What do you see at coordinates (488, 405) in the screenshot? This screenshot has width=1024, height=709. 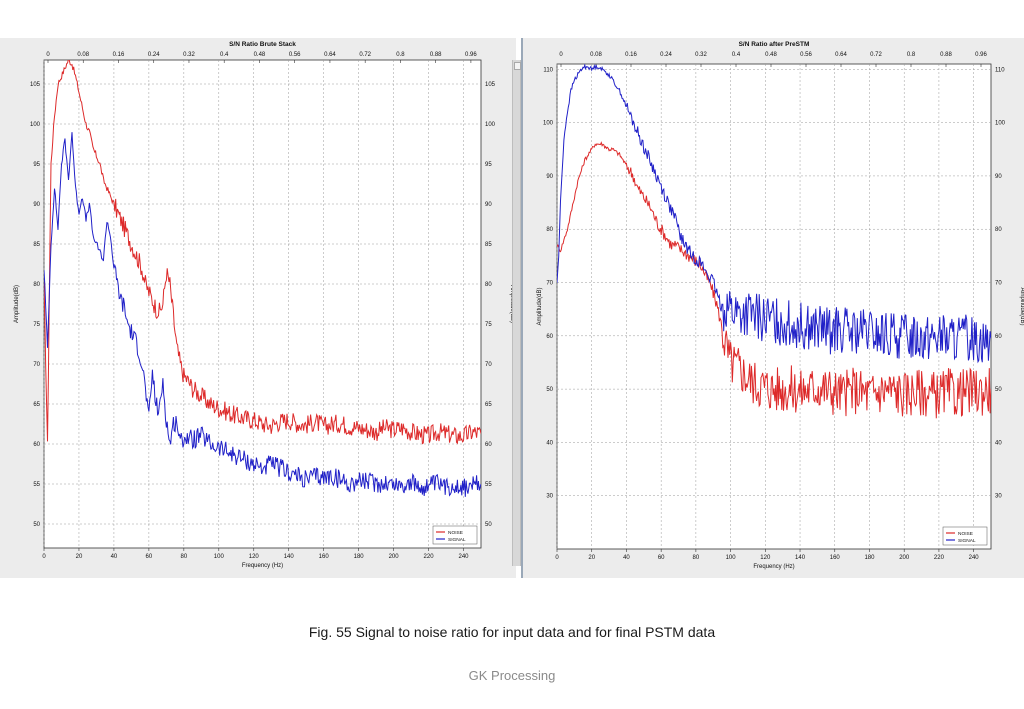 I see `y-tick-label-right: 65` at bounding box center [488, 405].